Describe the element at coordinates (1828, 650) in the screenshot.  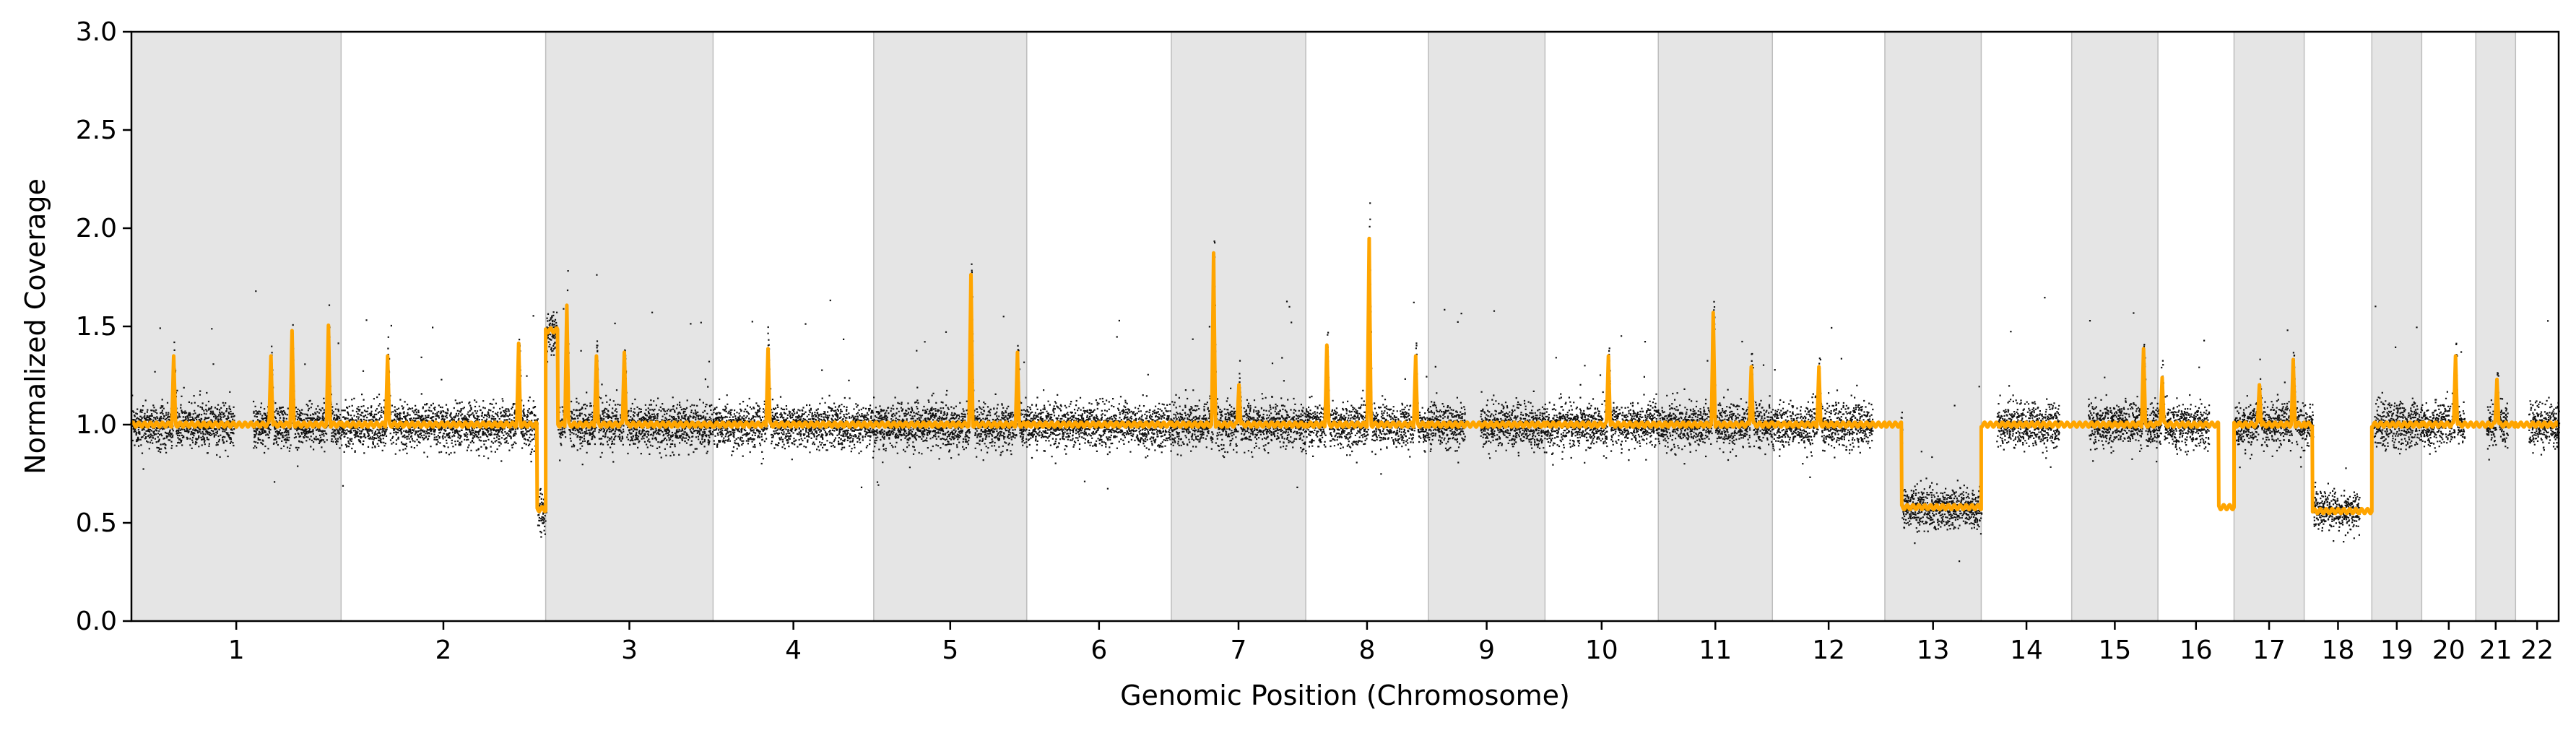
I see `x-tick-label-chr12: 12` at that location.